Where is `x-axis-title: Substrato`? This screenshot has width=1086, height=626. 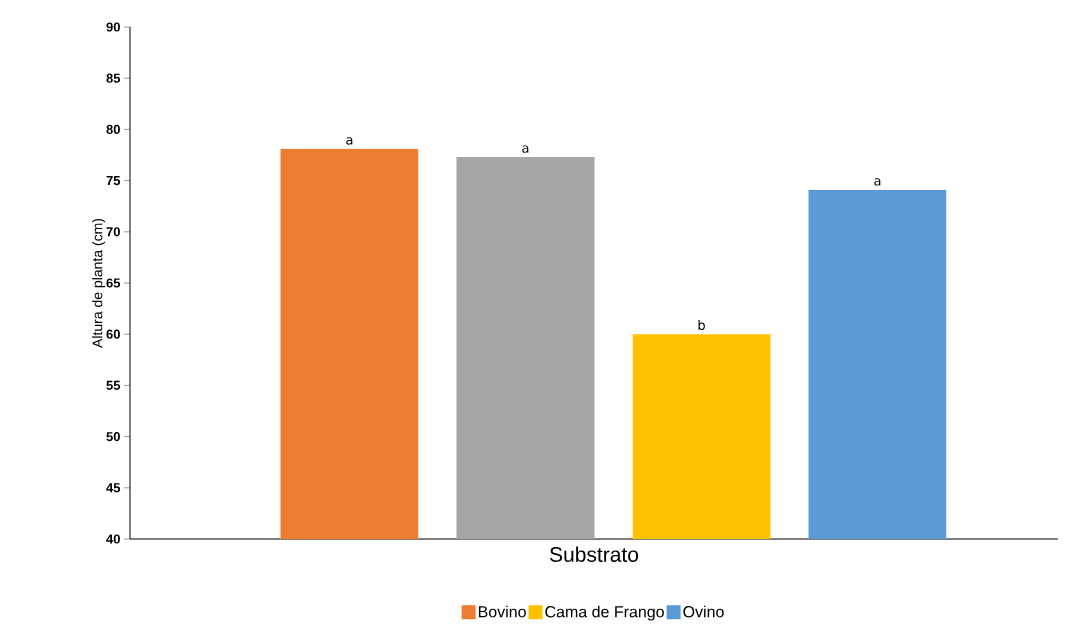 x-axis-title: Substrato is located at coordinates (594, 554).